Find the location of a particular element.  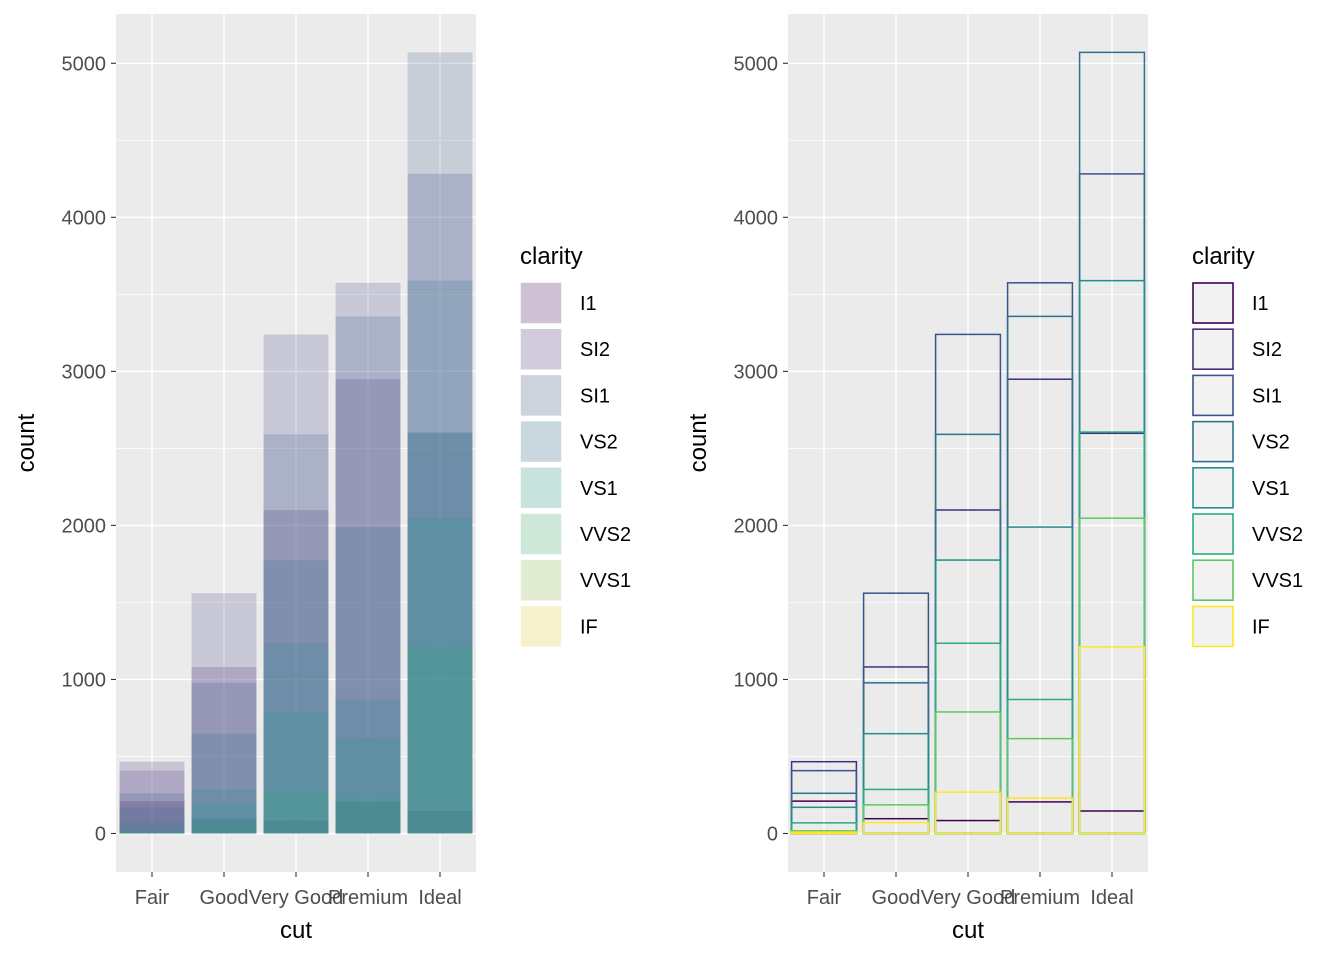

bar-vs2-ideal is located at coordinates (440, 443).